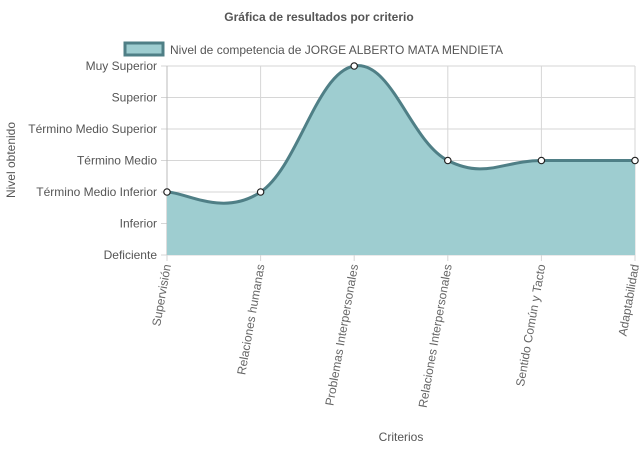 The image size is (639, 449). What do you see at coordinates (134, 98) in the screenshot?
I see `y-tick-label: Superior` at bounding box center [134, 98].